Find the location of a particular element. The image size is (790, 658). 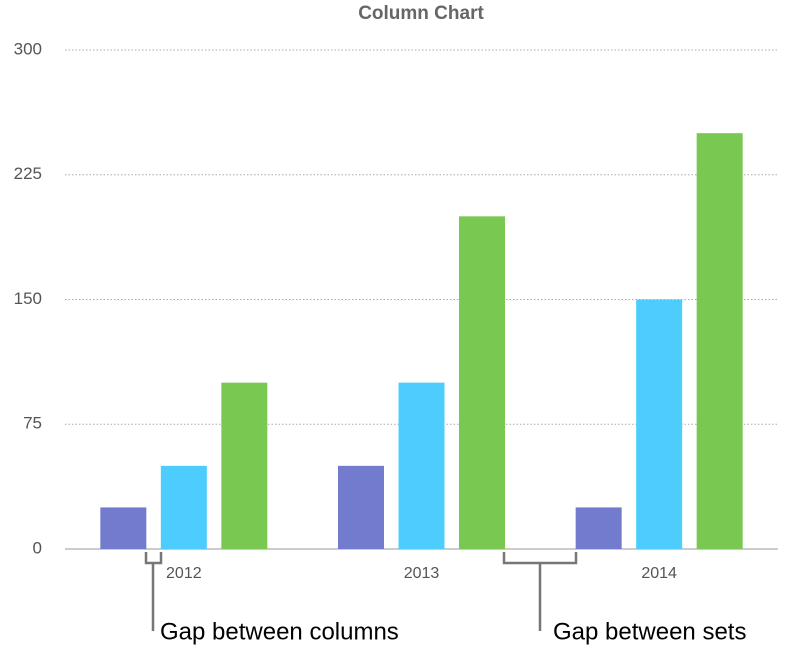

x-tick-label: 2012 is located at coordinates (184, 573).